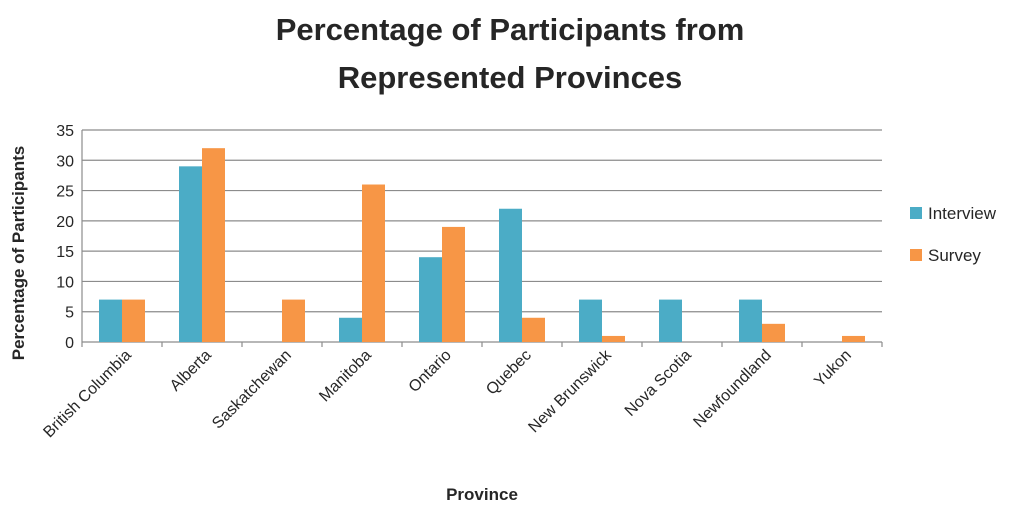 This screenshot has width=1017, height=506. I want to click on x-tick-label: Alberta, so click(191, 371).